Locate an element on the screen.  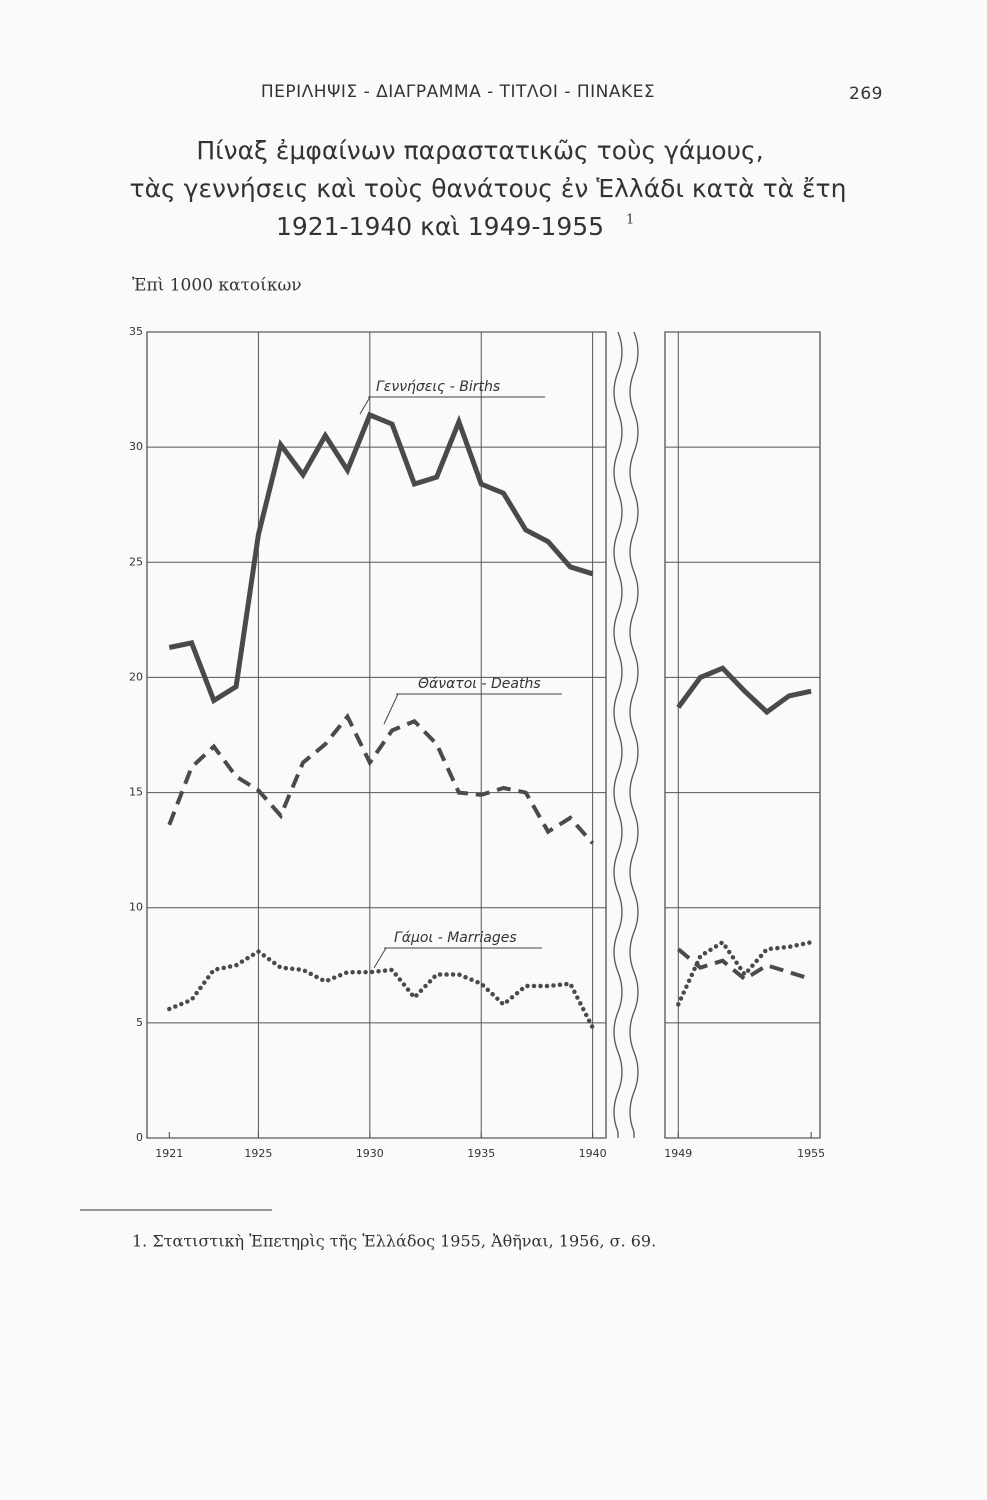
x-tick-label: 1930 is located at coordinates (370, 1153).